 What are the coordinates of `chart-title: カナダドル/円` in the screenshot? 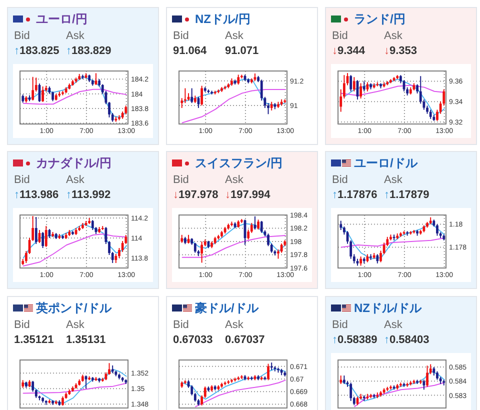 It's located at (74, 163).